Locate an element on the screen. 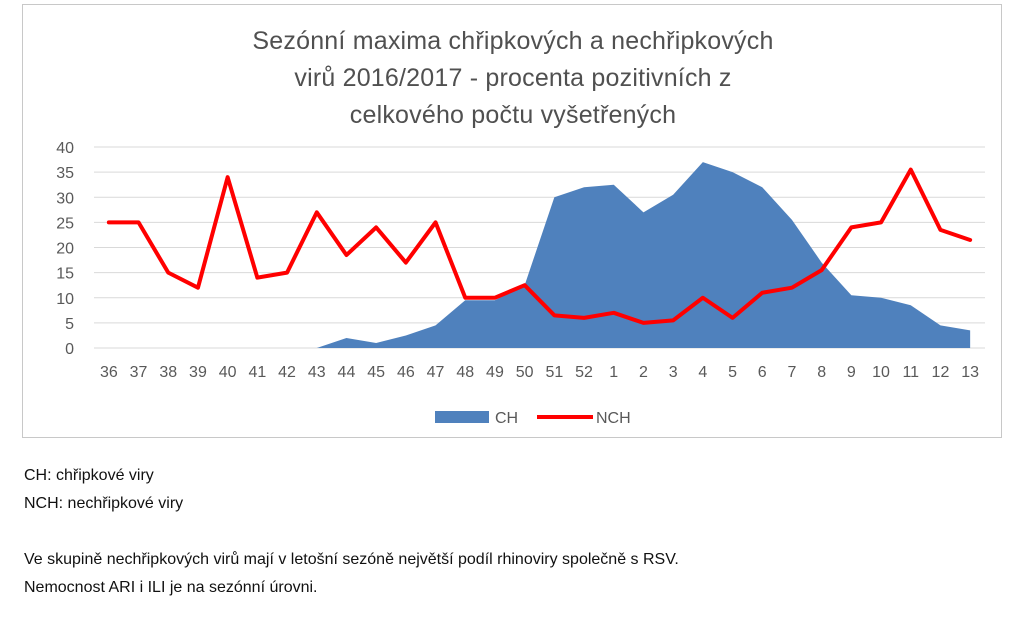  x-tick-label: 45 is located at coordinates (376, 372).